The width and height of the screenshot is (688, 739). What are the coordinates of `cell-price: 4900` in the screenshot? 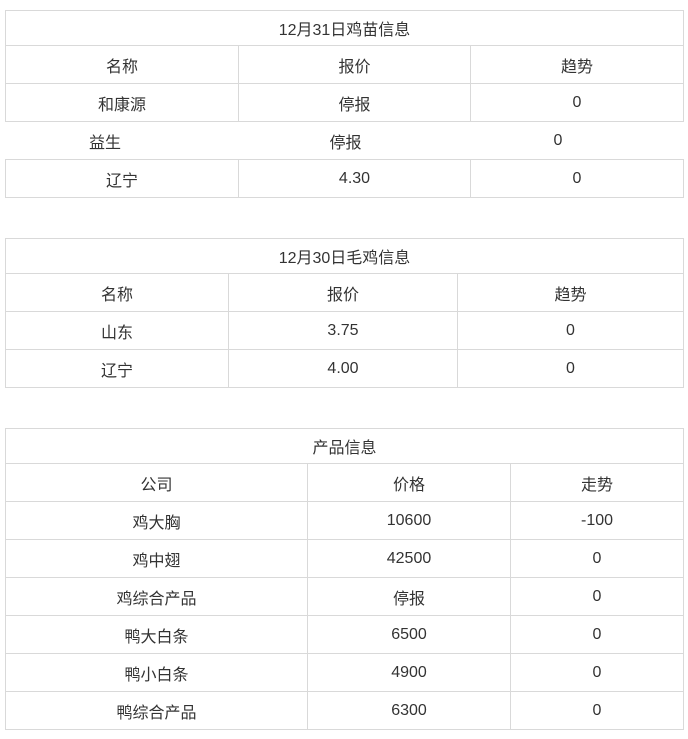 It's located at (409, 672).